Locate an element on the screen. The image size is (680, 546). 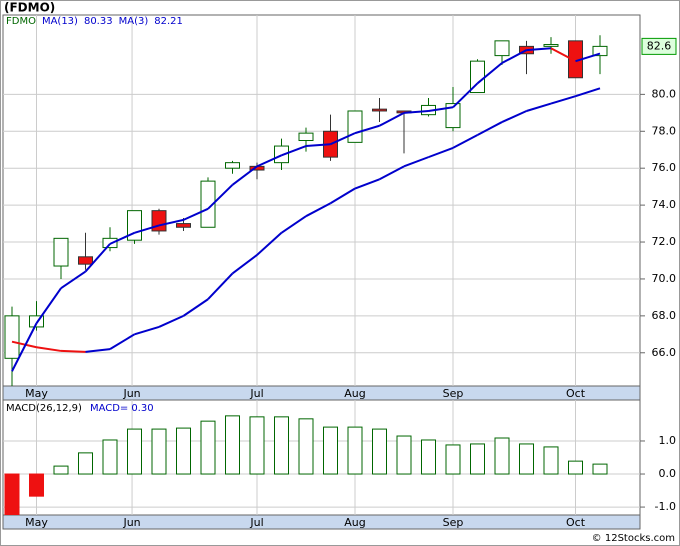
footer: © 12Stocks.com is located at coordinates (633, 538).